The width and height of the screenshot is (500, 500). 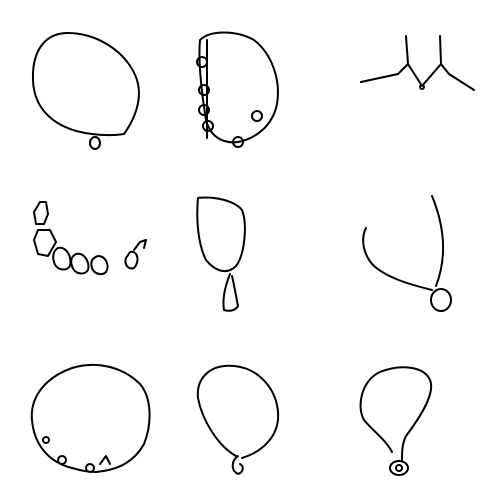 What do you see at coordinates (230, 292) in the screenshot?
I see `tassel-icon` at bounding box center [230, 292].